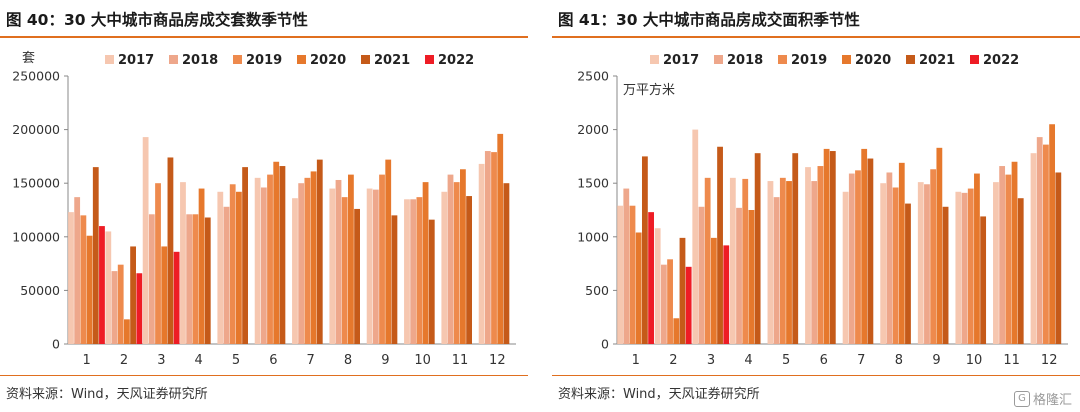  Describe the element at coordinates (1039, 240) in the screenshot. I see `bar-2018-m12` at that location.